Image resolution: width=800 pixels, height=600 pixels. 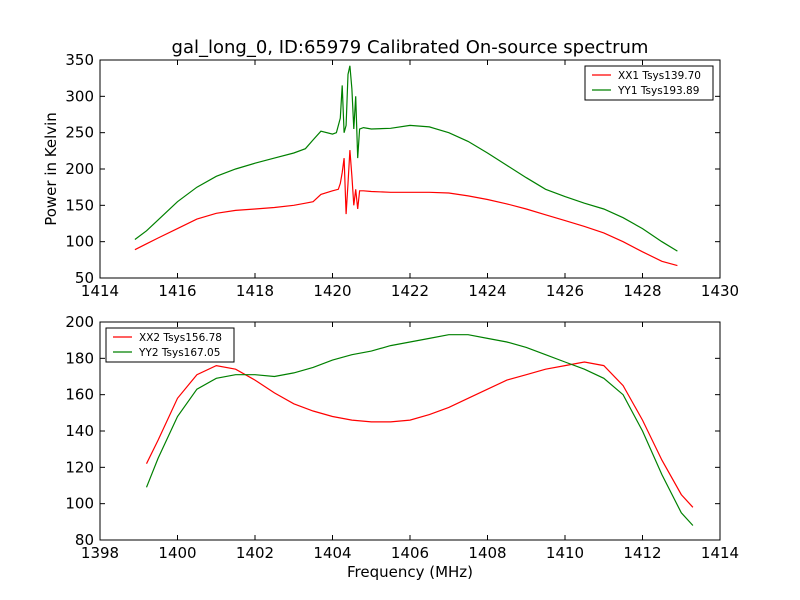 I want to click on legend-top-box, so click(x=649, y=83).